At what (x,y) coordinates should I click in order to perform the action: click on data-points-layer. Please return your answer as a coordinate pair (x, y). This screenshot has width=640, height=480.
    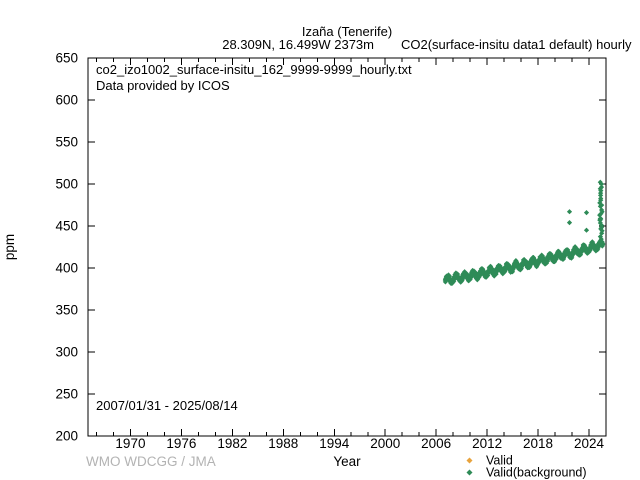
    Looking at the image, I should click on (524, 232).